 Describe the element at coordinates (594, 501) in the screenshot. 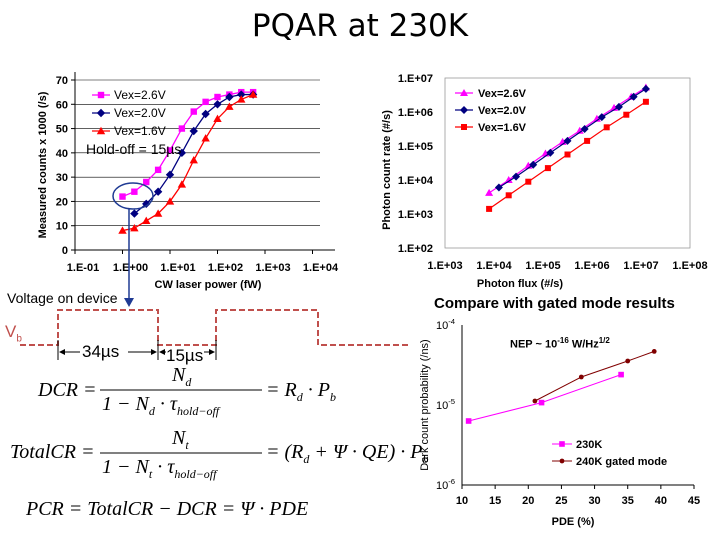

I see `dark-count-x-tick-label: 30` at that location.